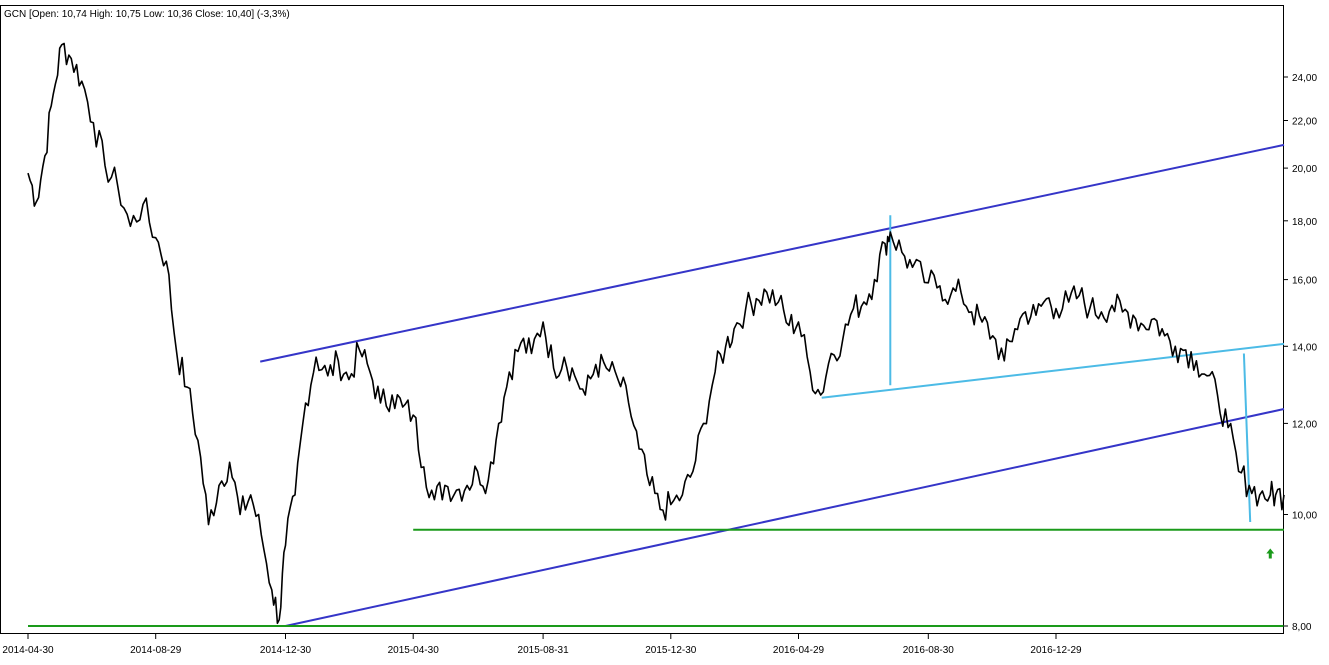  Describe the element at coordinates (1304, 281) in the screenshot. I see `y-tick-label: 16,00` at that location.